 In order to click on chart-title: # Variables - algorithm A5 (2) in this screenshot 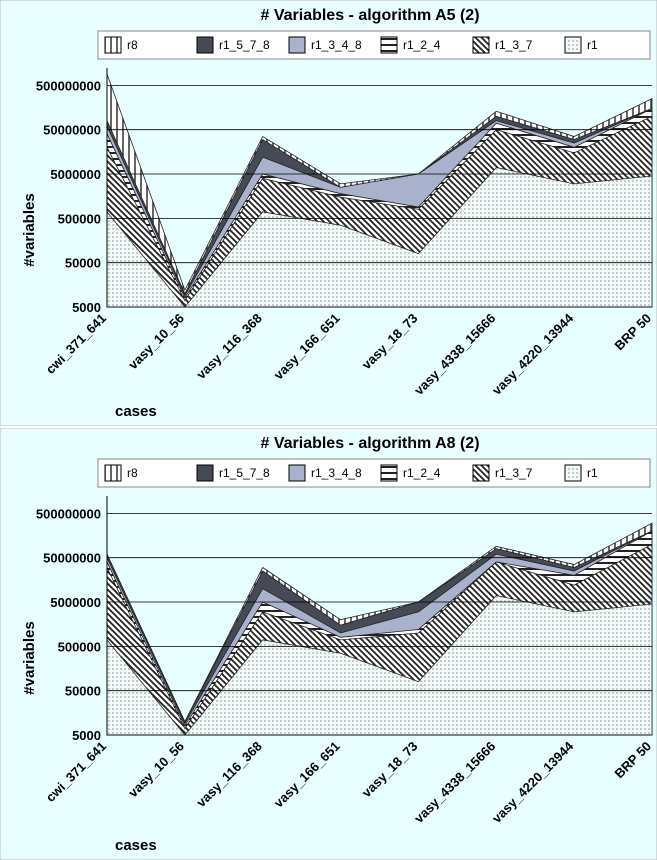, I will do `click(369, 15)`.